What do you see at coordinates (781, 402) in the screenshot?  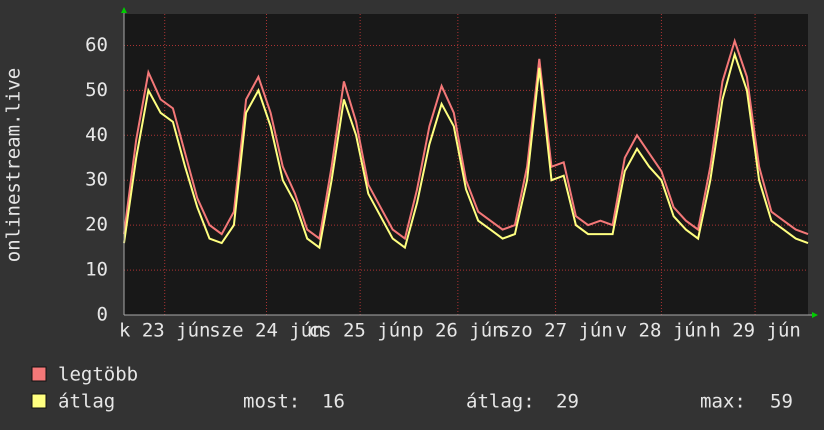 I see `stat-value: 59` at bounding box center [781, 402].